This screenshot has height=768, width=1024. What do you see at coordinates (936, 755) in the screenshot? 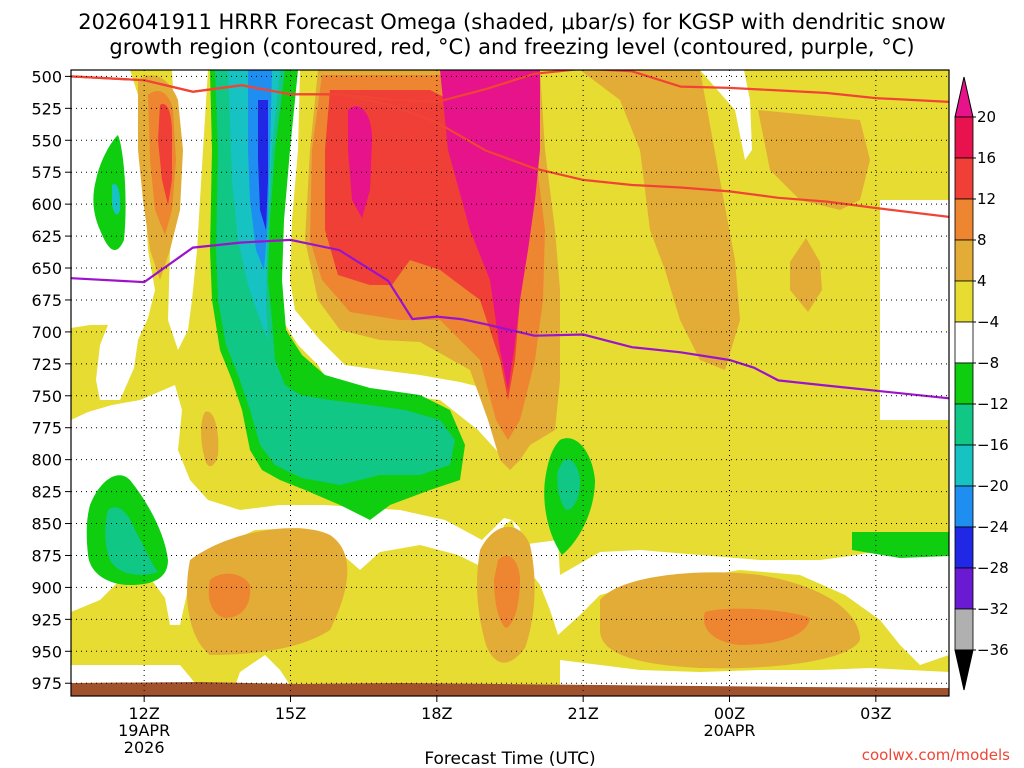
I see `credit-link: coolwx.com/models` at bounding box center [936, 755].